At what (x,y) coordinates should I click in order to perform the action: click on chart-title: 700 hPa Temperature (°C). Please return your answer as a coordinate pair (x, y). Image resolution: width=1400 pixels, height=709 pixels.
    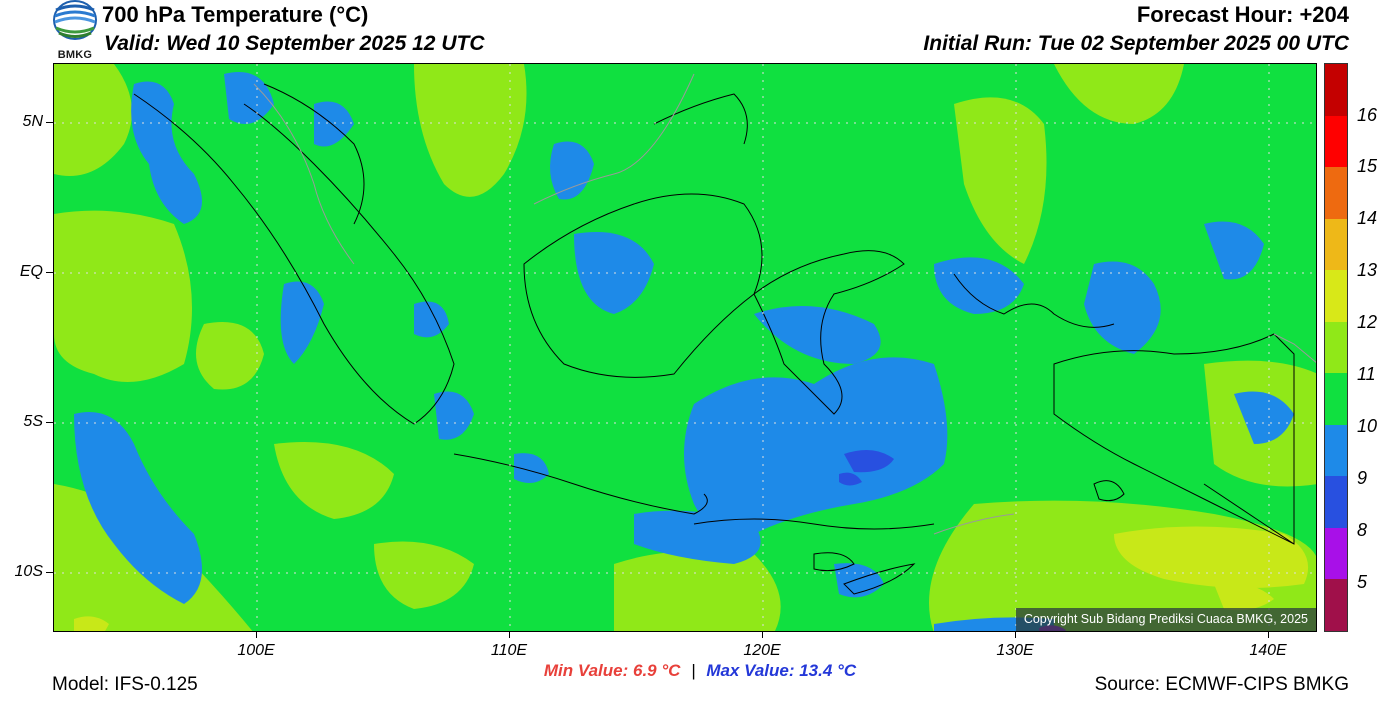
    Looking at the image, I should click on (235, 14).